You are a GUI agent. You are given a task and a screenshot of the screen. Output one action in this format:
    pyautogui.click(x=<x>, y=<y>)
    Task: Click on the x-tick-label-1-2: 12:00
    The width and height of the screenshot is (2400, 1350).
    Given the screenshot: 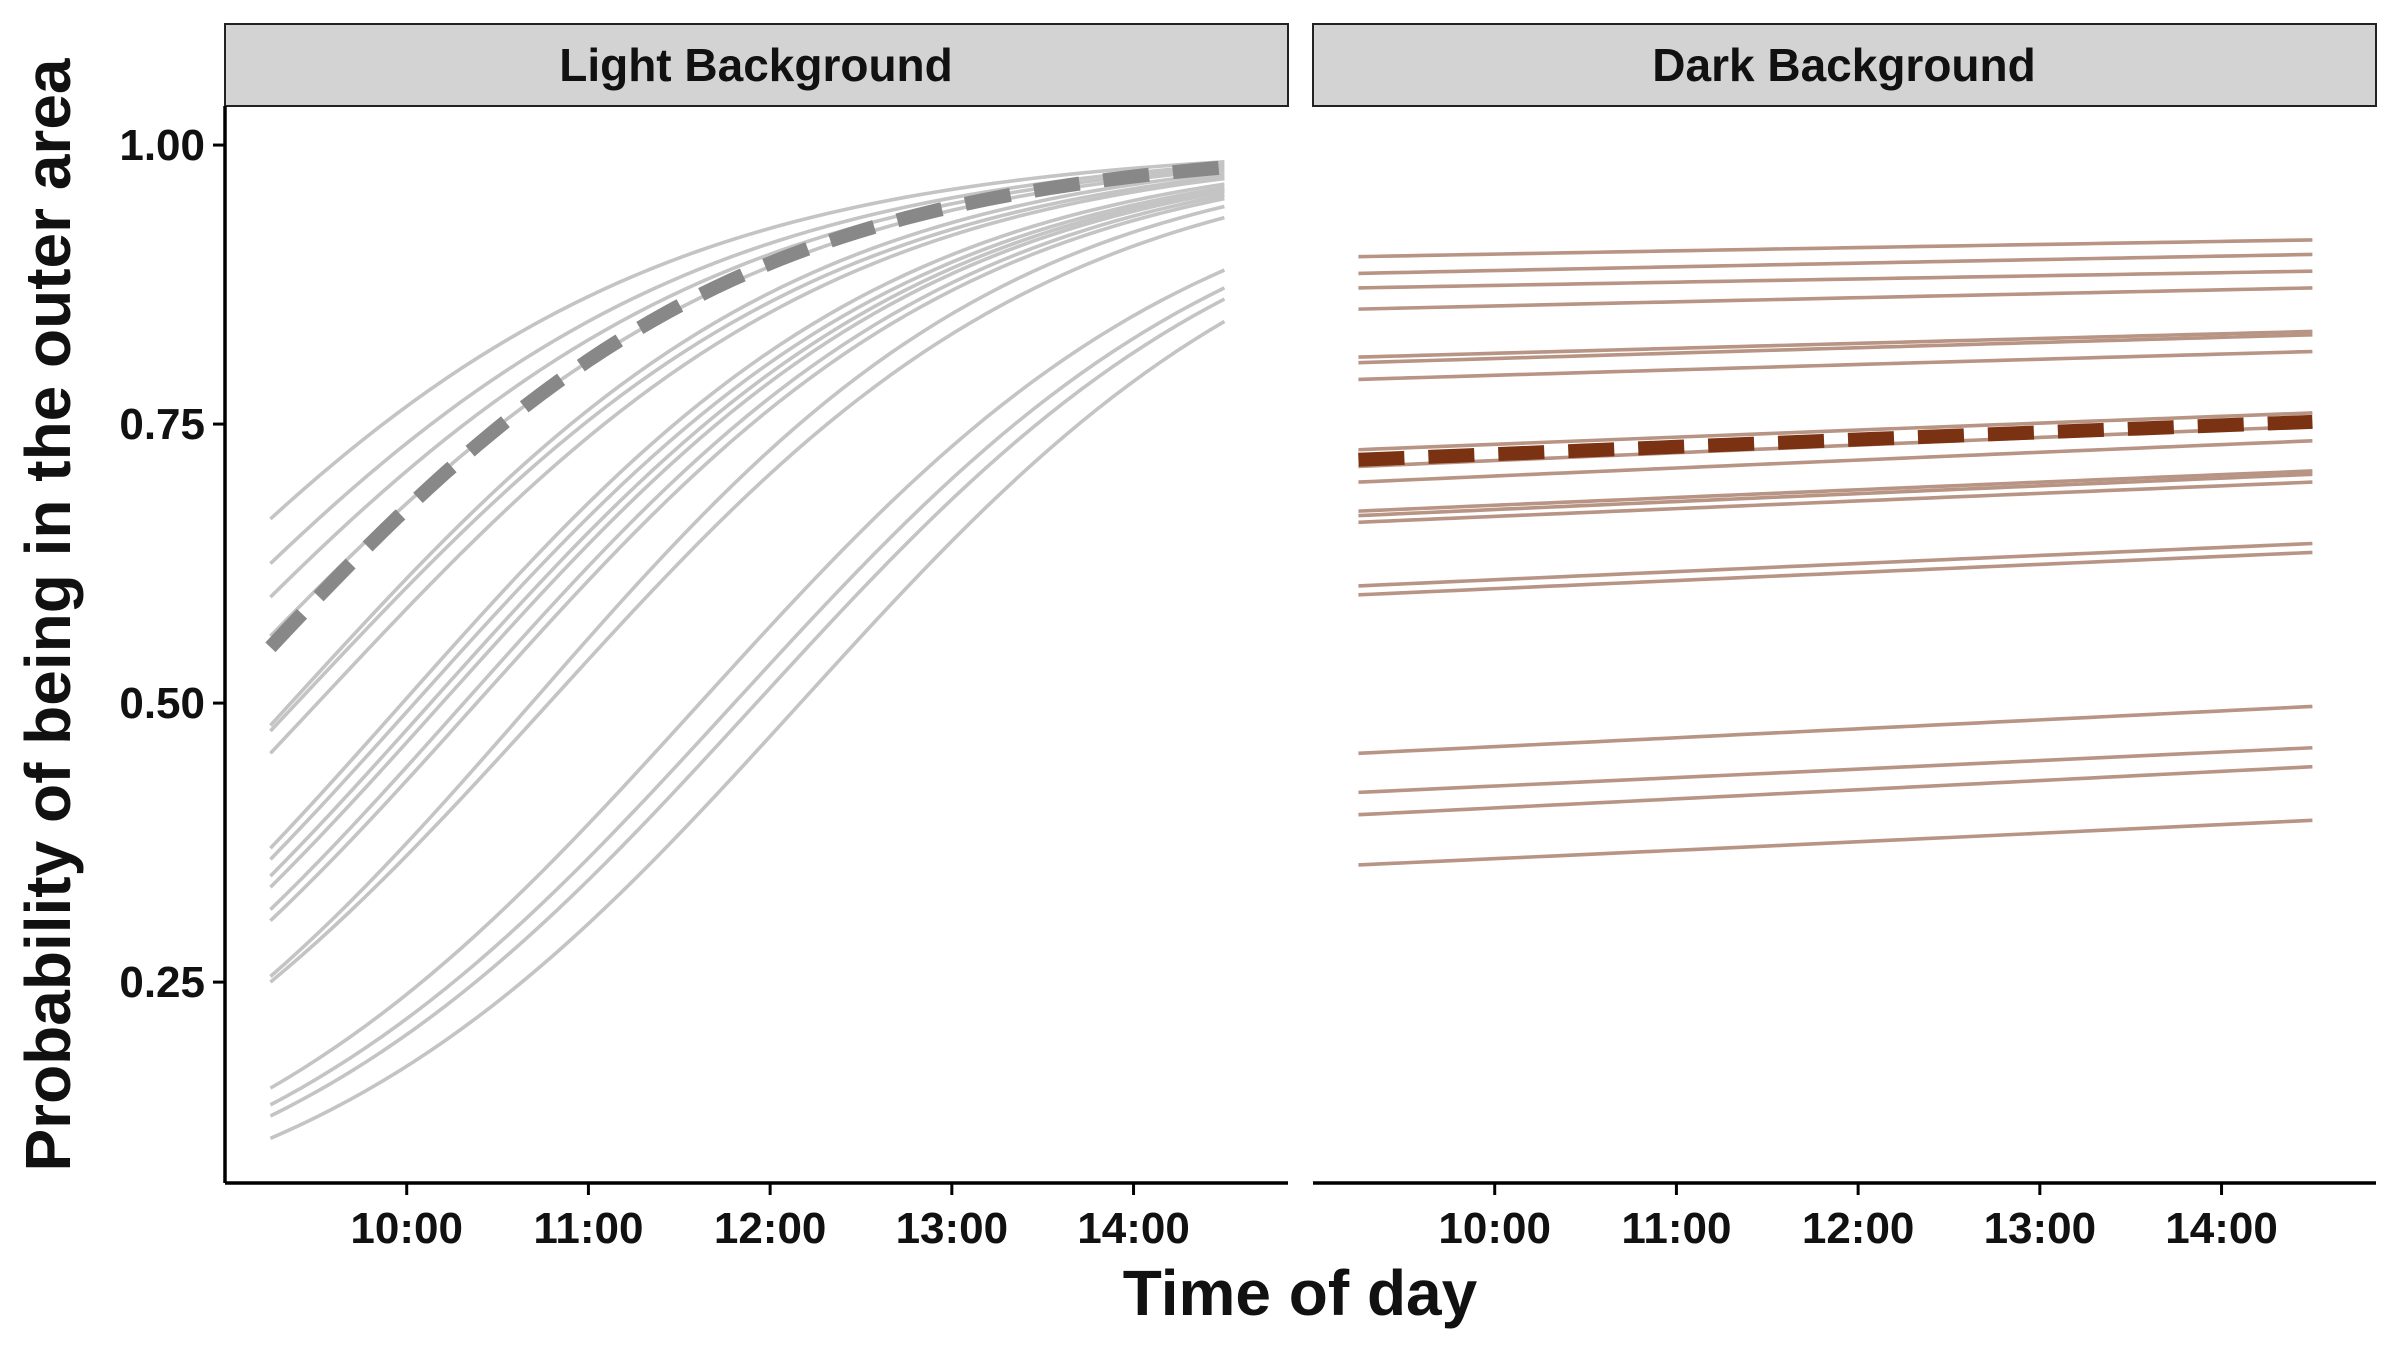 What is the action you would take?
    pyautogui.click(x=1858, y=1228)
    